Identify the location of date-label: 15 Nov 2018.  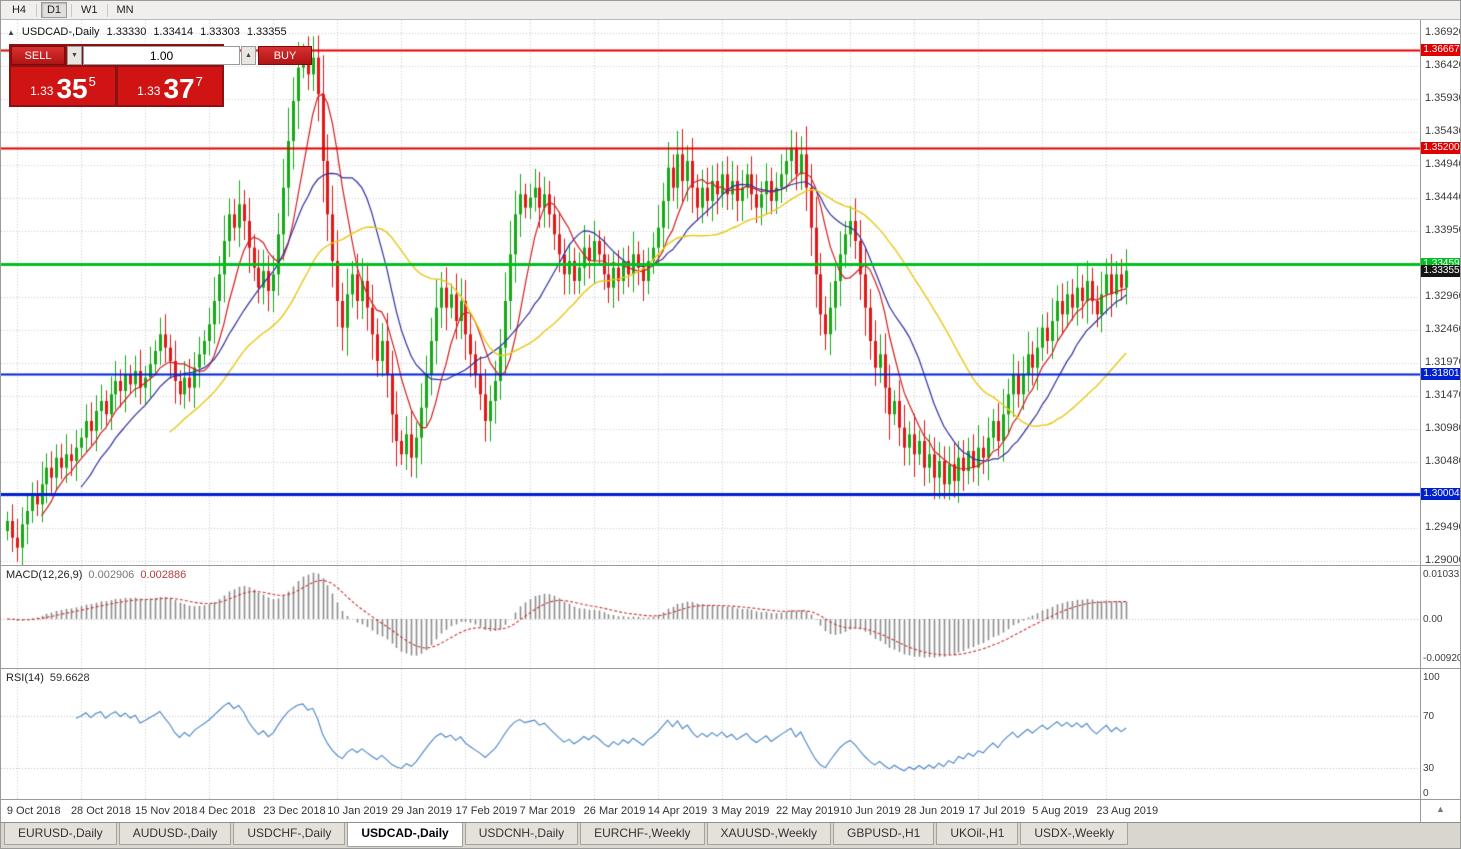
(166, 811).